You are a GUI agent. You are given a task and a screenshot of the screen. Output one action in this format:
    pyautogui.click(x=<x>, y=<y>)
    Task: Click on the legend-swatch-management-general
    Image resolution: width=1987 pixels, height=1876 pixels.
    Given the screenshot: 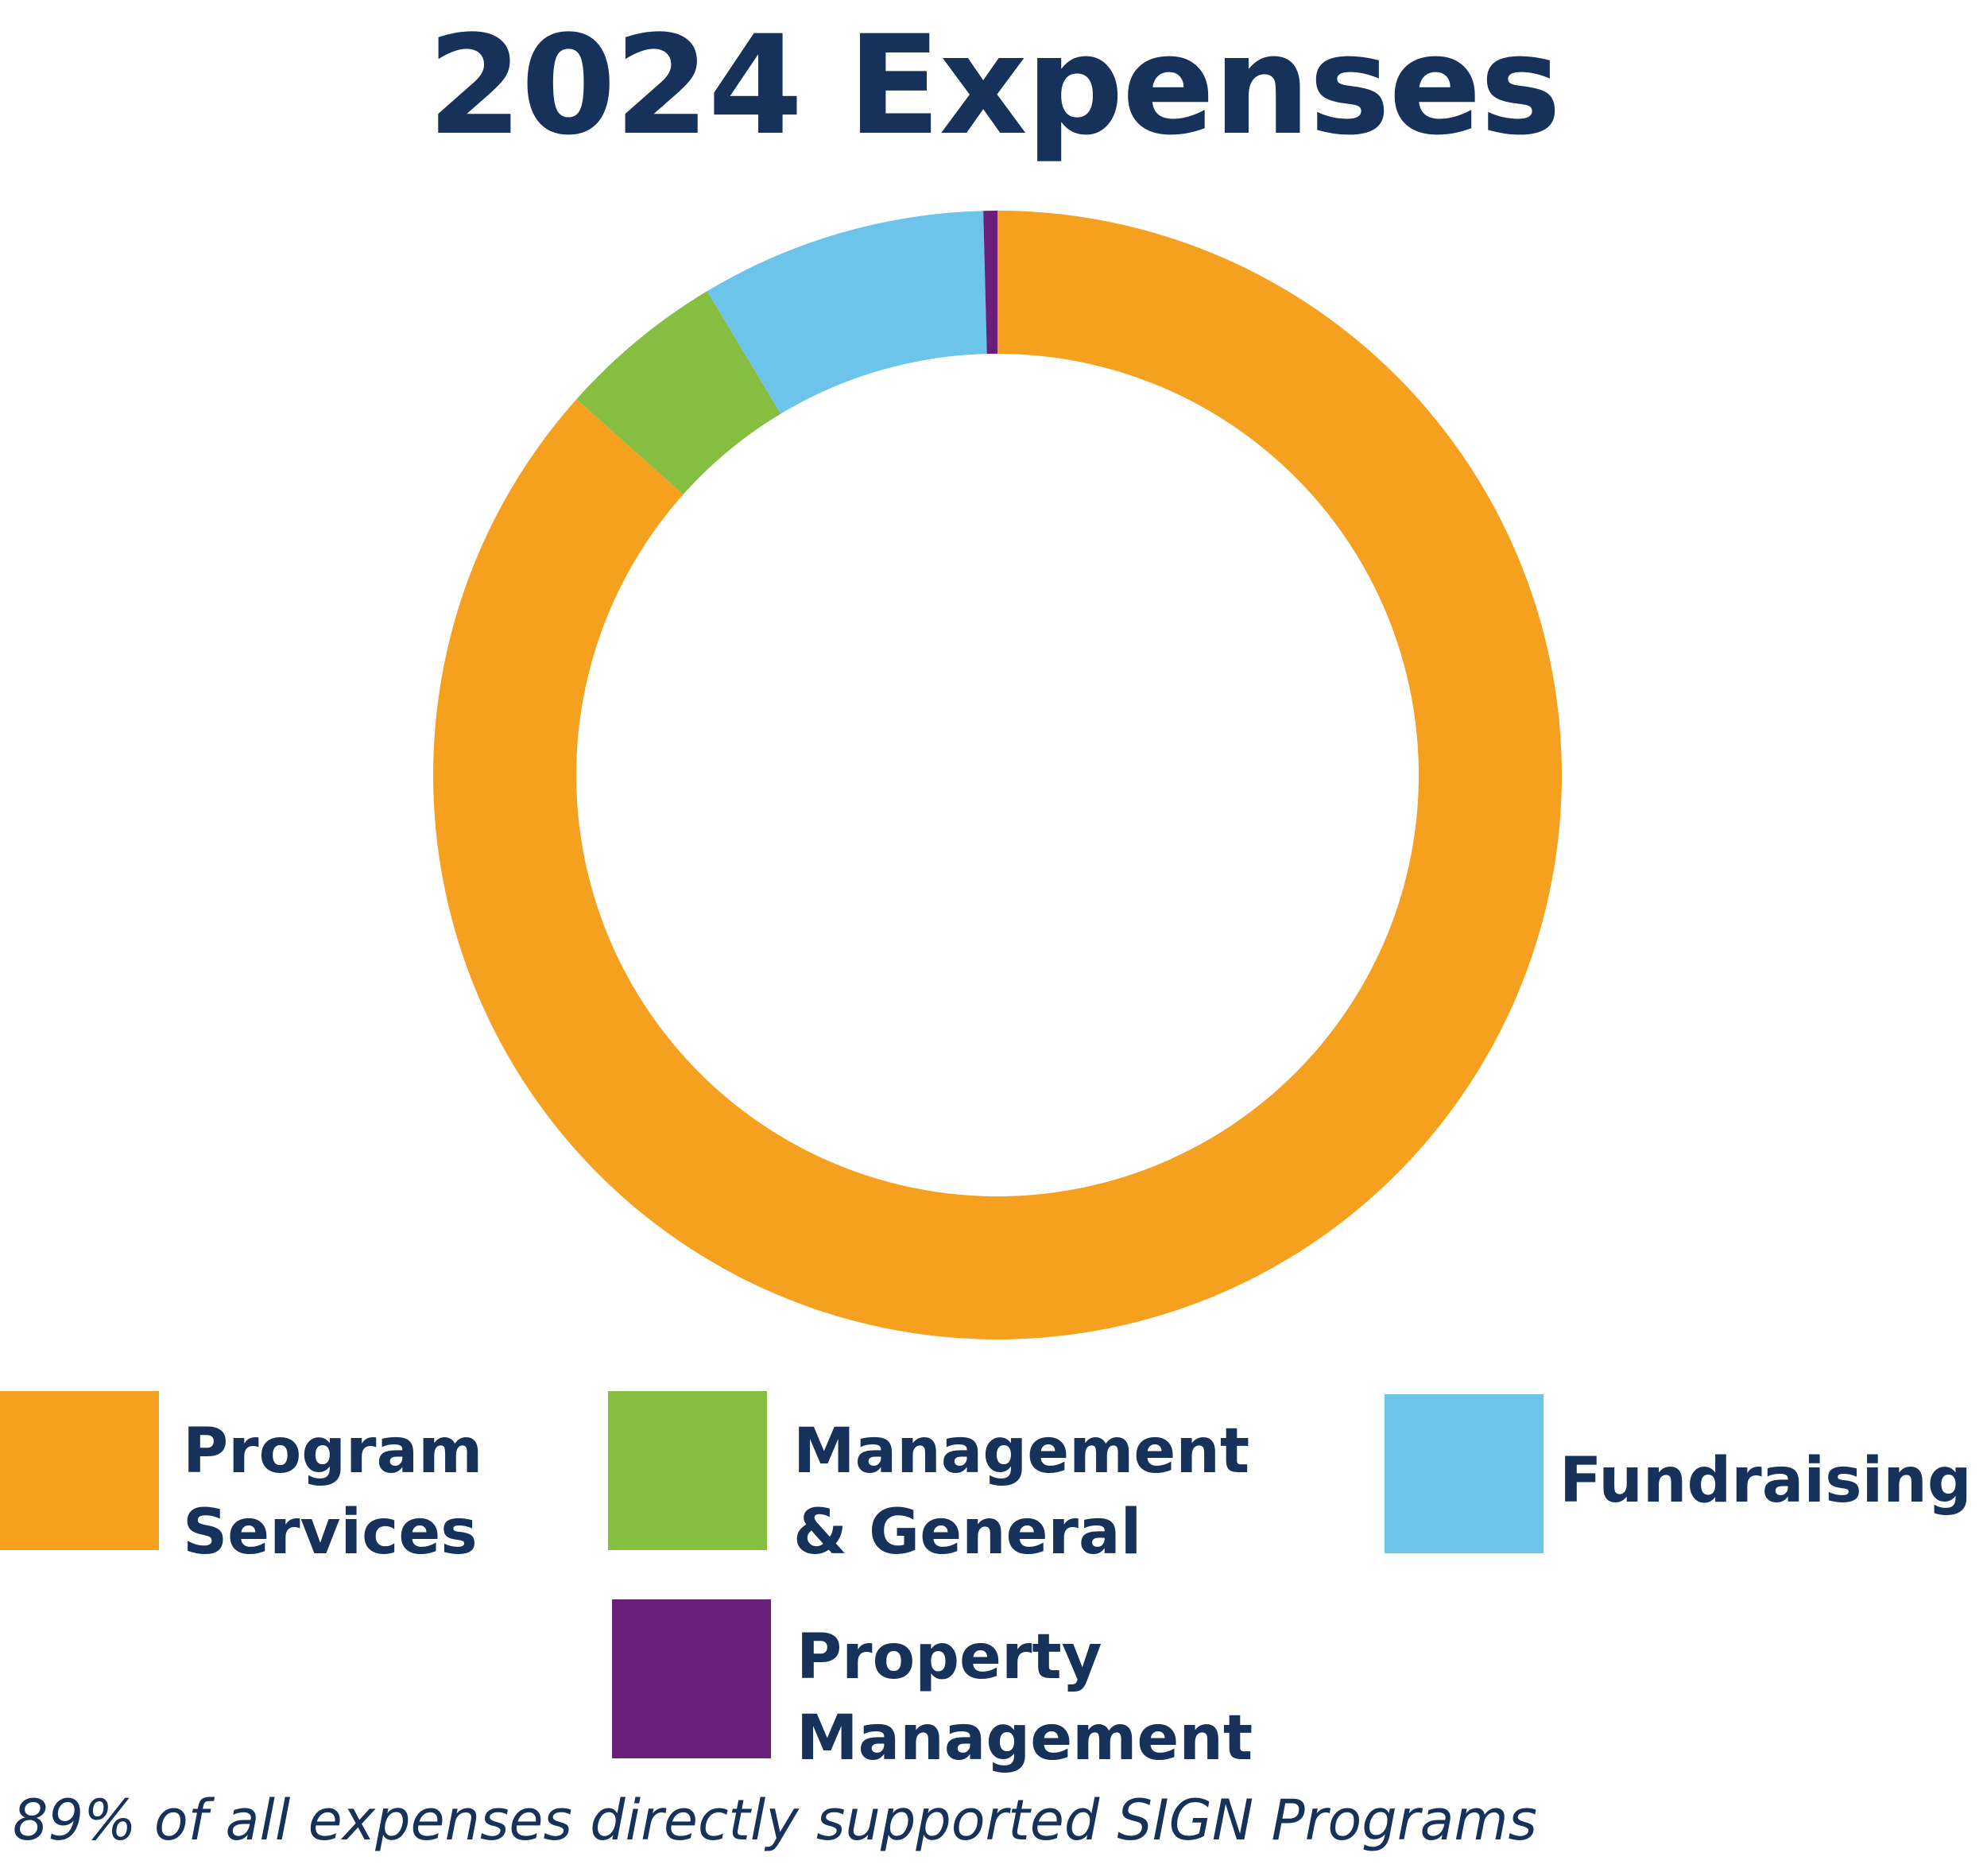 What is the action you would take?
    pyautogui.click(x=687, y=1470)
    